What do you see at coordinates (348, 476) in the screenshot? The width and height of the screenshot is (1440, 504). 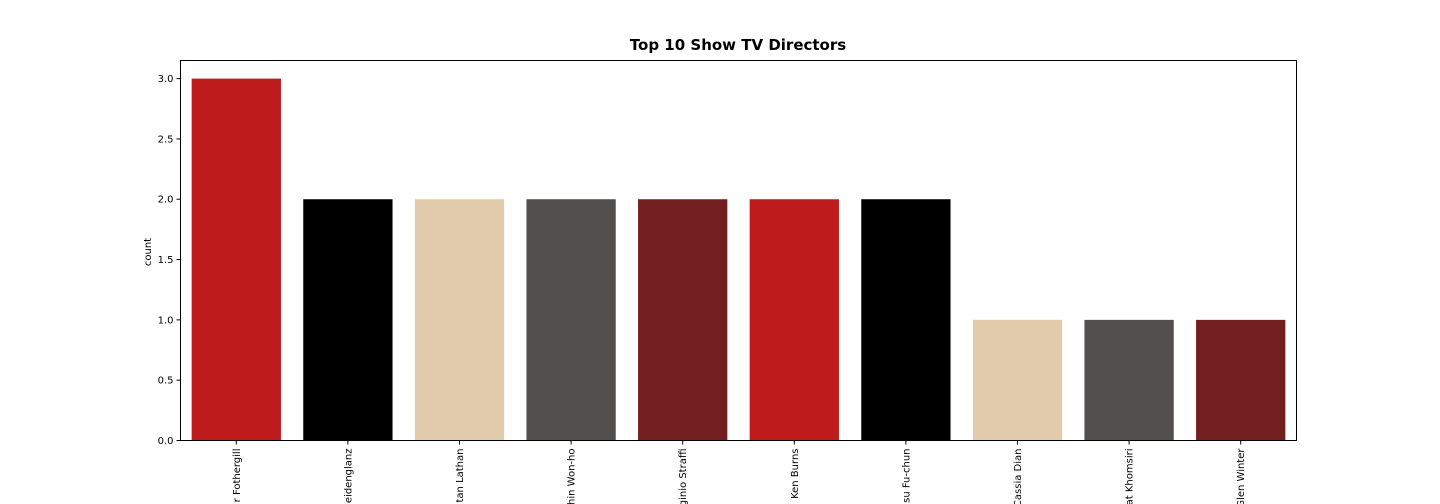 I see `x-tick-label: eidenglanz` at bounding box center [348, 476].